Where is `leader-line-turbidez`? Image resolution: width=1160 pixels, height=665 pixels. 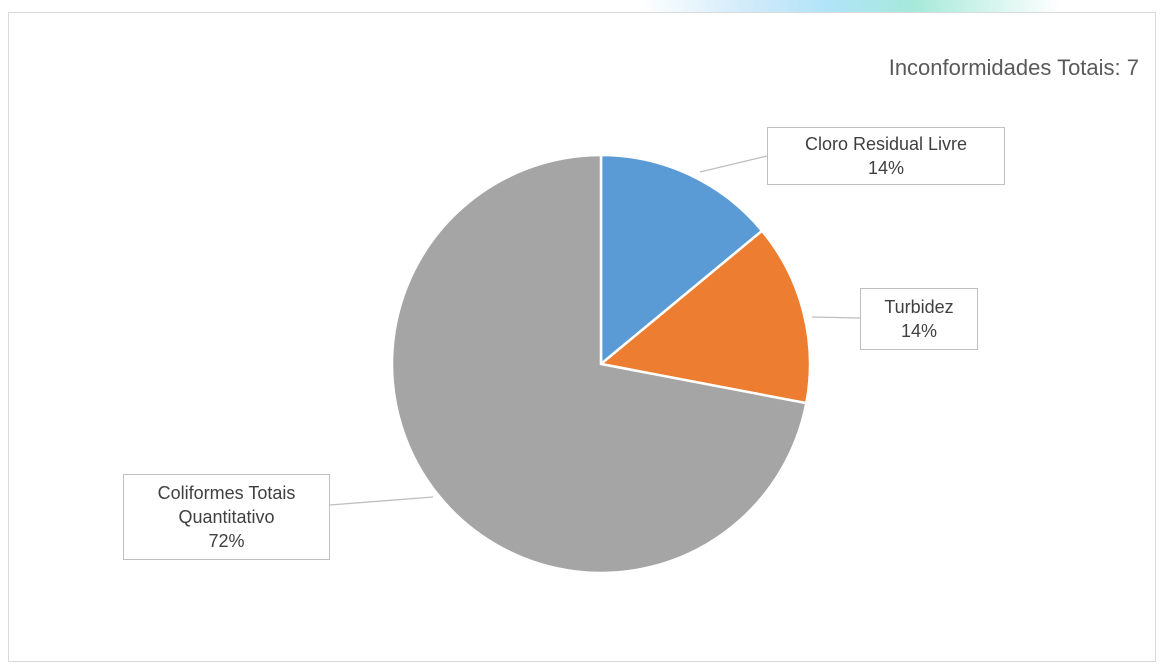 leader-line-turbidez is located at coordinates (836, 317).